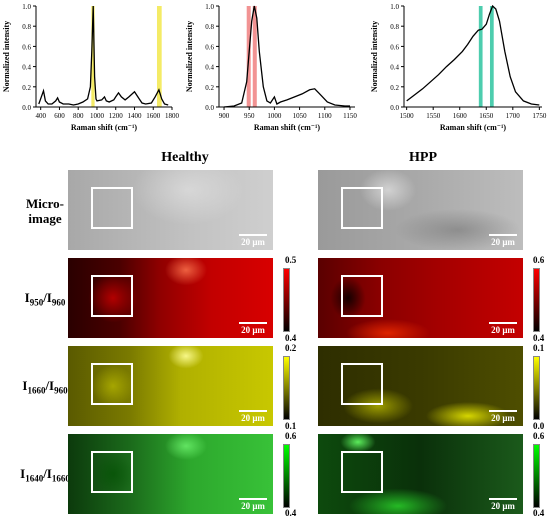 This screenshot has height=519, width=550. I want to click on x-tick-label: 1650, so click(486, 116).